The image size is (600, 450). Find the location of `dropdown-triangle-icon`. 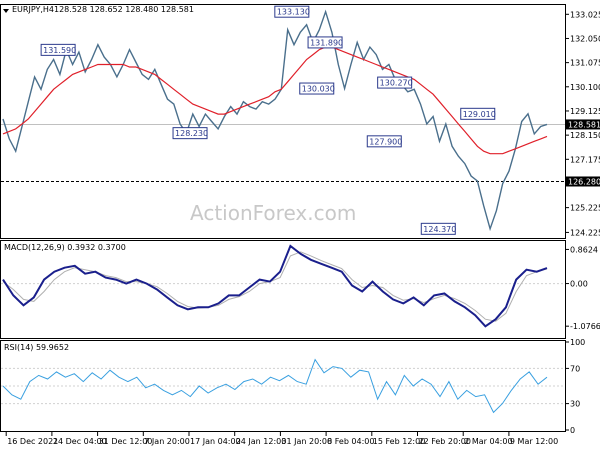

dropdown-triangle-icon is located at coordinates (6, 11).